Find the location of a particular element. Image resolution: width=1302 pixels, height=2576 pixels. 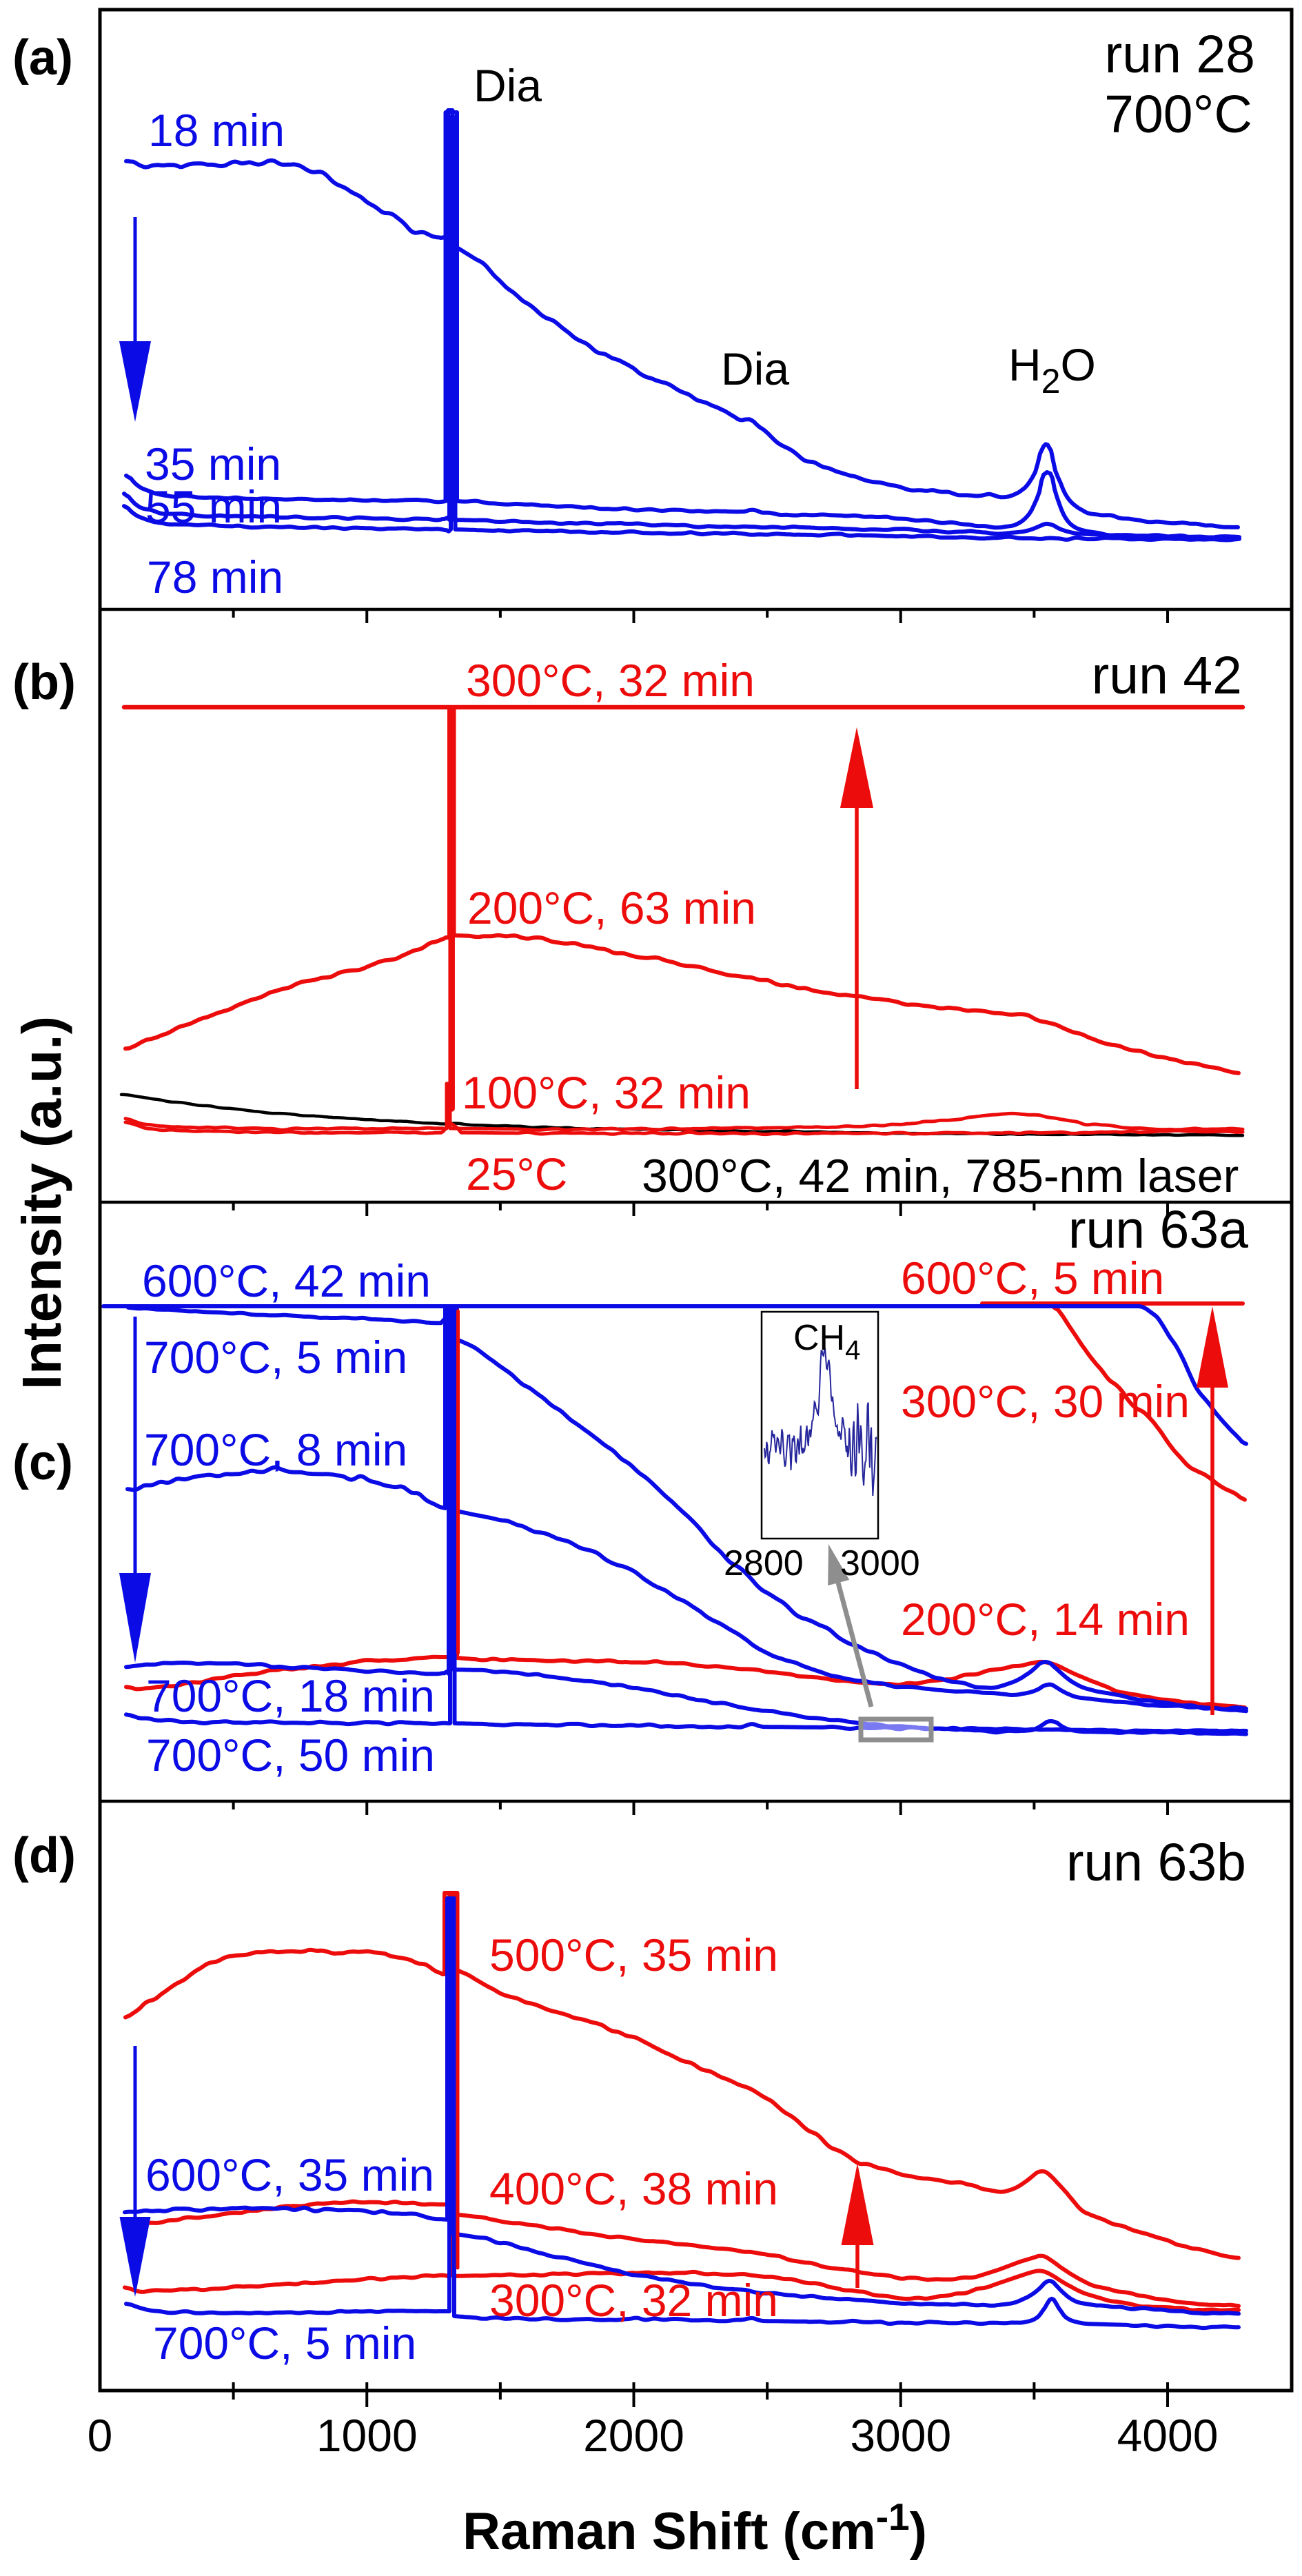

svg-text: 700°C is located at coordinates (1178, 114).